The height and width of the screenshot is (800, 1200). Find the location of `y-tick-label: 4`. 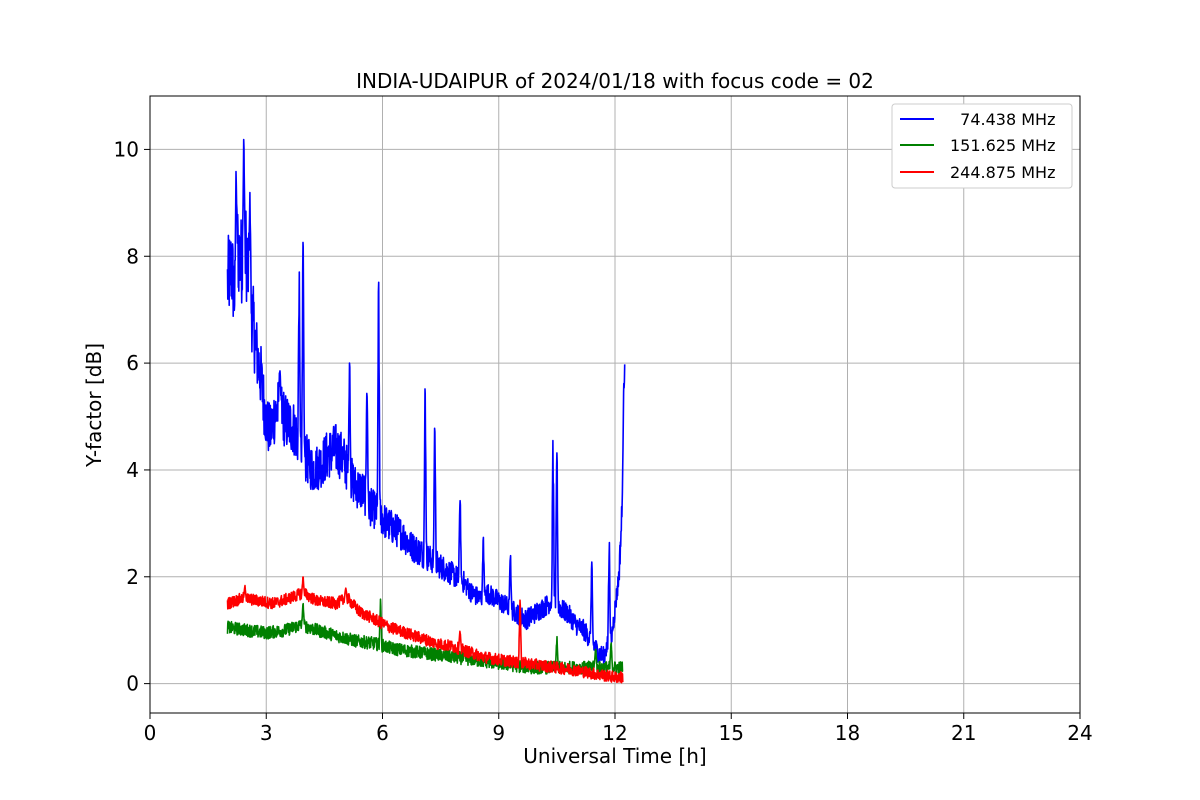

y-tick-label: 4 is located at coordinates (132, 470).